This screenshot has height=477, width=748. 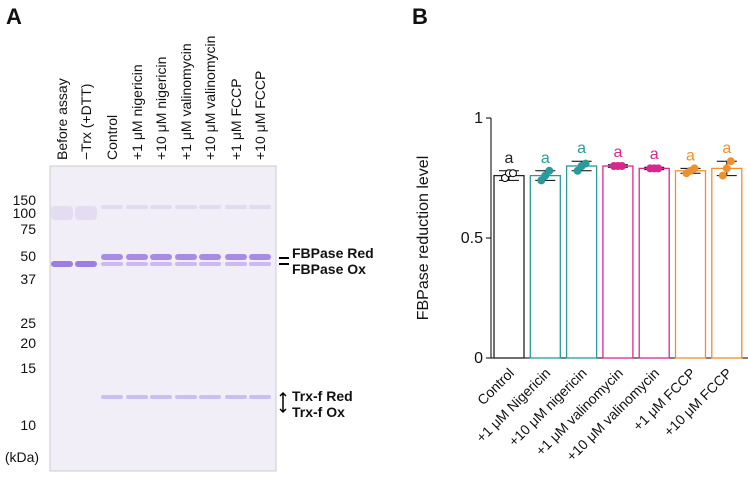 What do you see at coordinates (28, 229) in the screenshot?
I see `marker-label: 75` at bounding box center [28, 229].